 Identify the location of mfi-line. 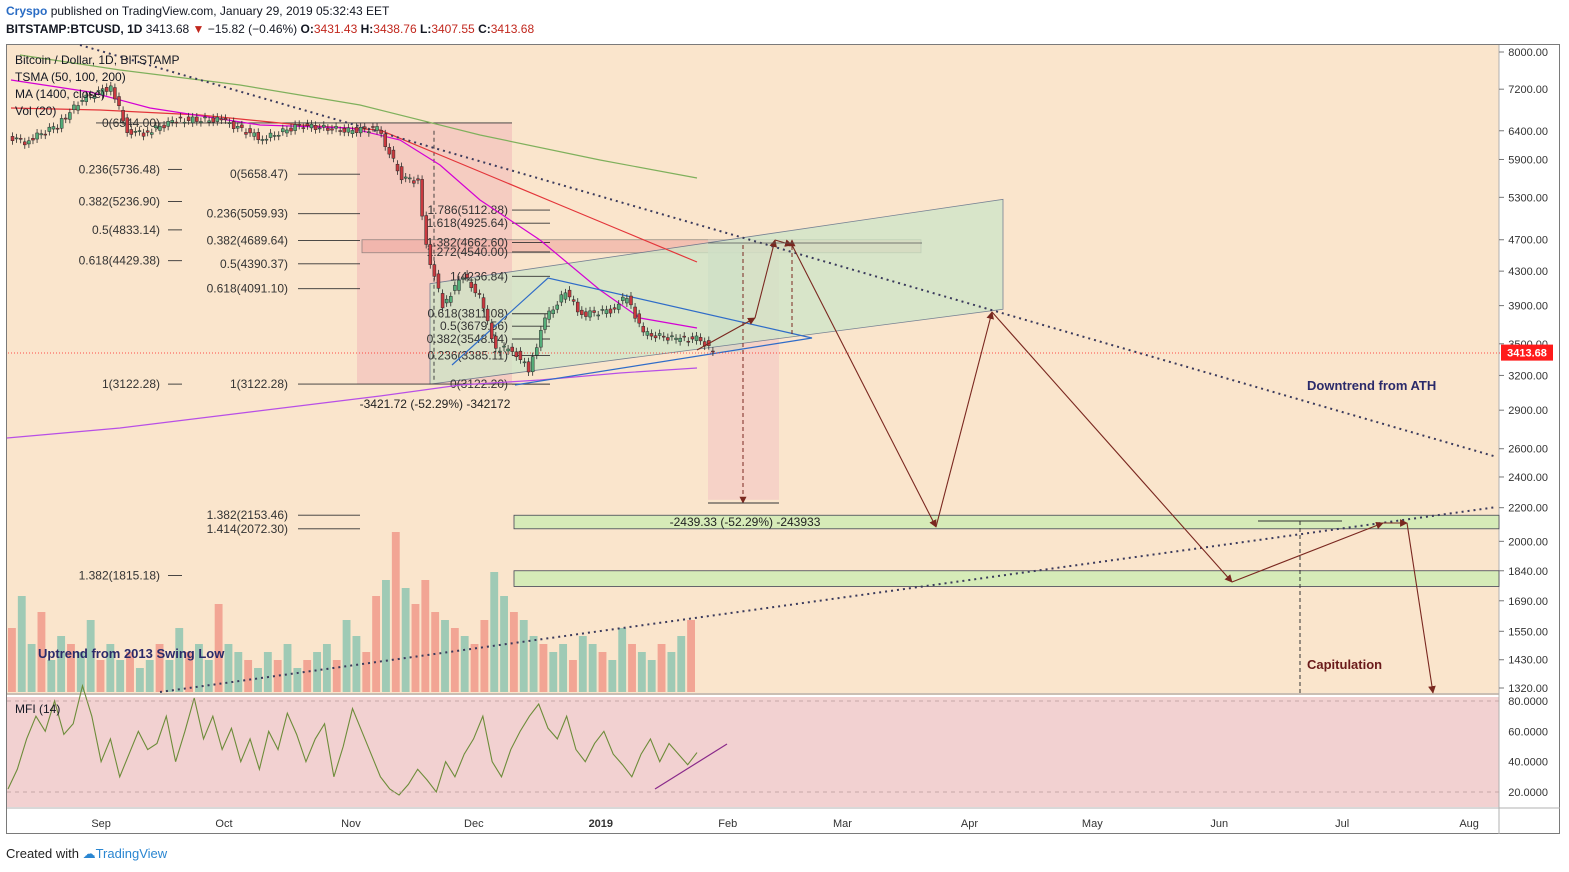
(753, 739).